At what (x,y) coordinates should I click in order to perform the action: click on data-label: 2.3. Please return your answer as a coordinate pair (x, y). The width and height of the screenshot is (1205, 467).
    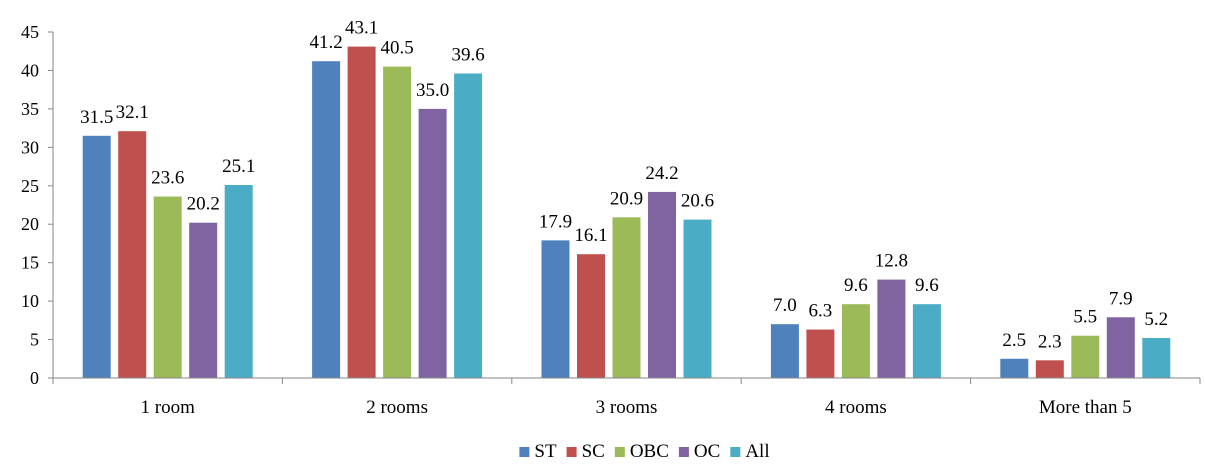
    Looking at the image, I should click on (1050, 341).